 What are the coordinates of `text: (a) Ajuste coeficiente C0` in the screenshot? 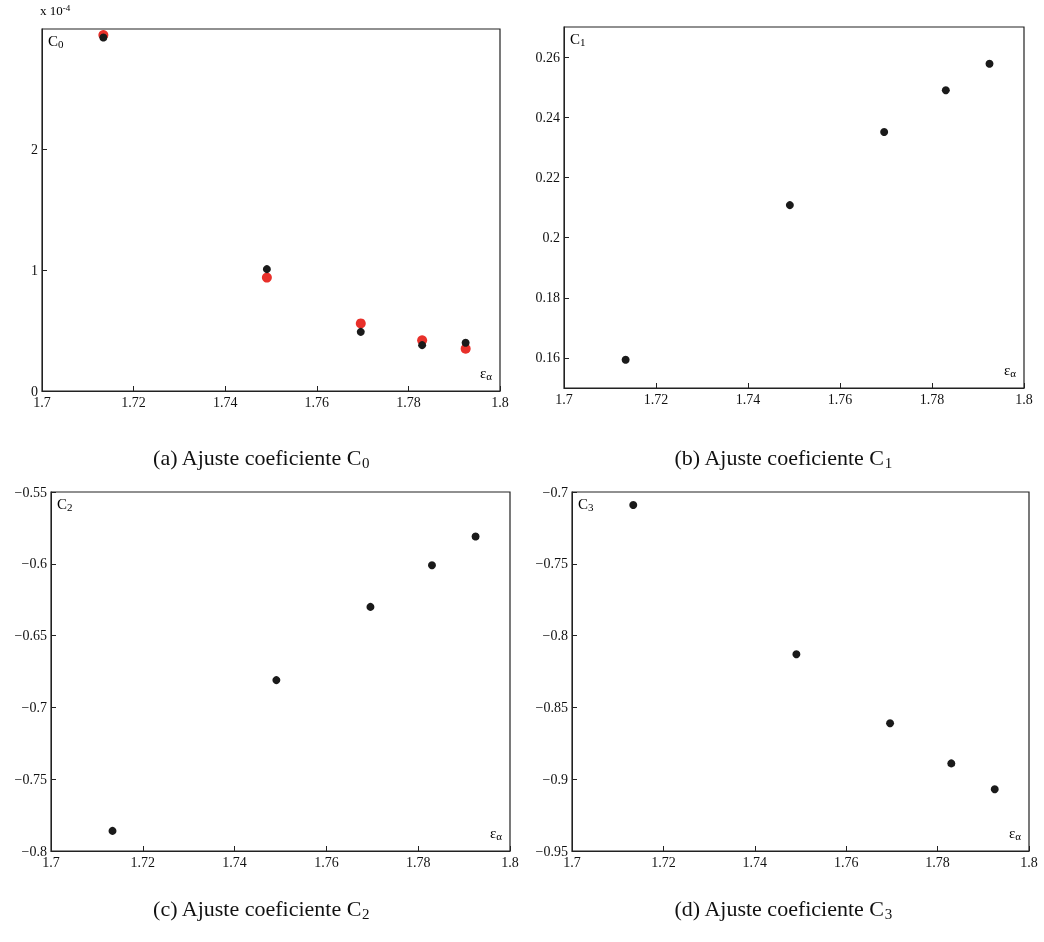 It's located at (261, 458).